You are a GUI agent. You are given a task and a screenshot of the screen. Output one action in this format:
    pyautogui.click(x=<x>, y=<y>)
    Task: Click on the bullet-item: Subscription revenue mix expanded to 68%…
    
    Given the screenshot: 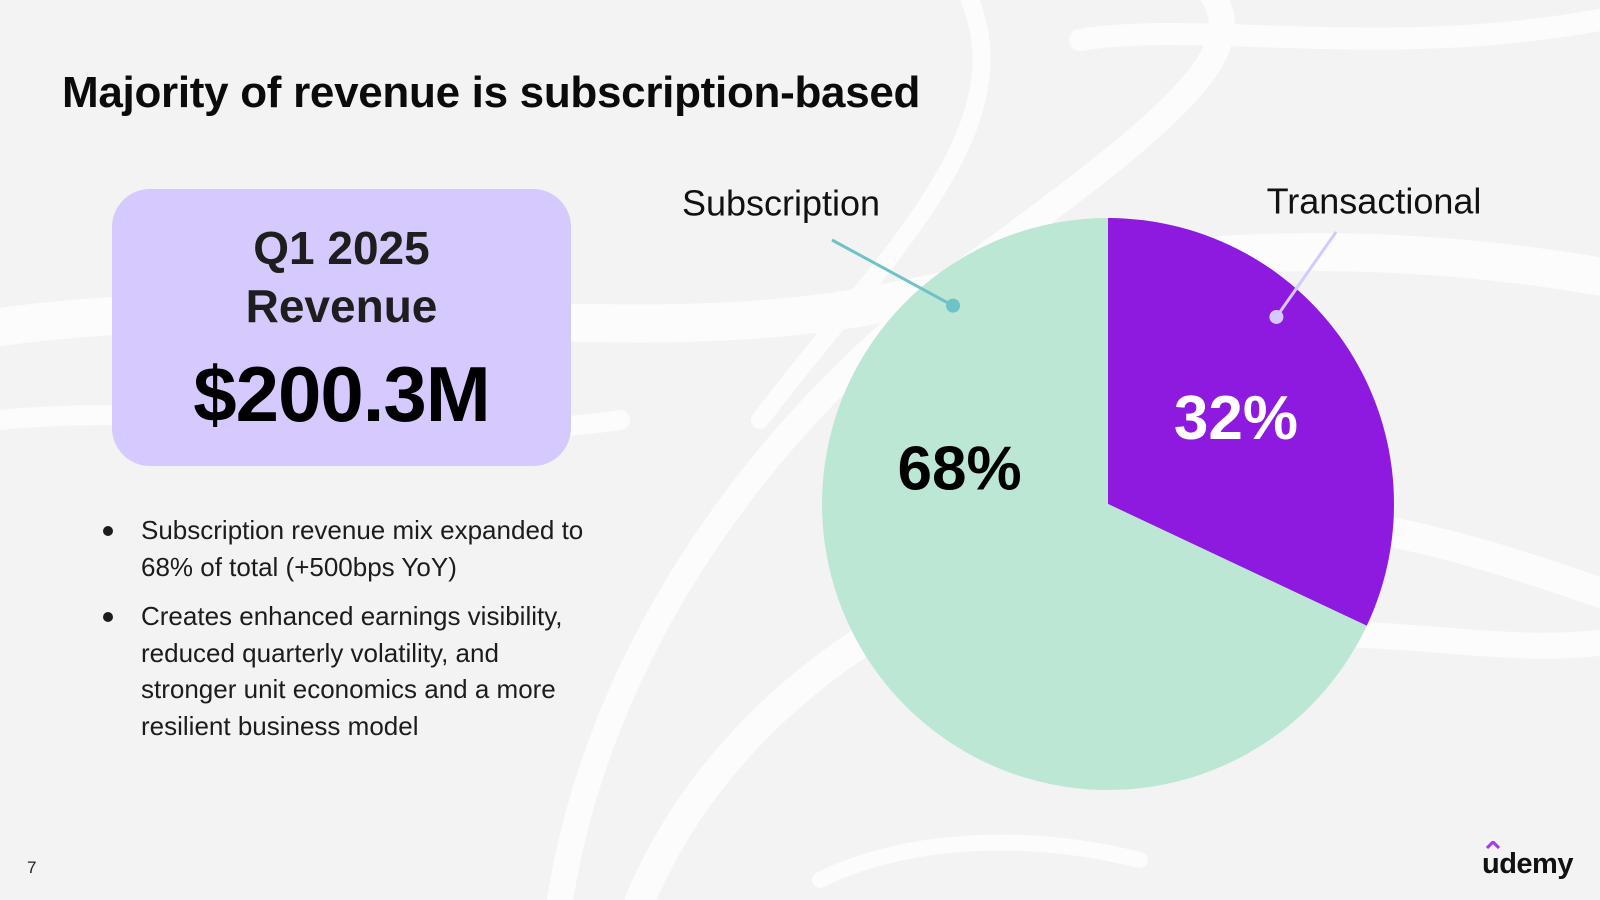 What is the action you would take?
    pyautogui.click(x=350, y=548)
    